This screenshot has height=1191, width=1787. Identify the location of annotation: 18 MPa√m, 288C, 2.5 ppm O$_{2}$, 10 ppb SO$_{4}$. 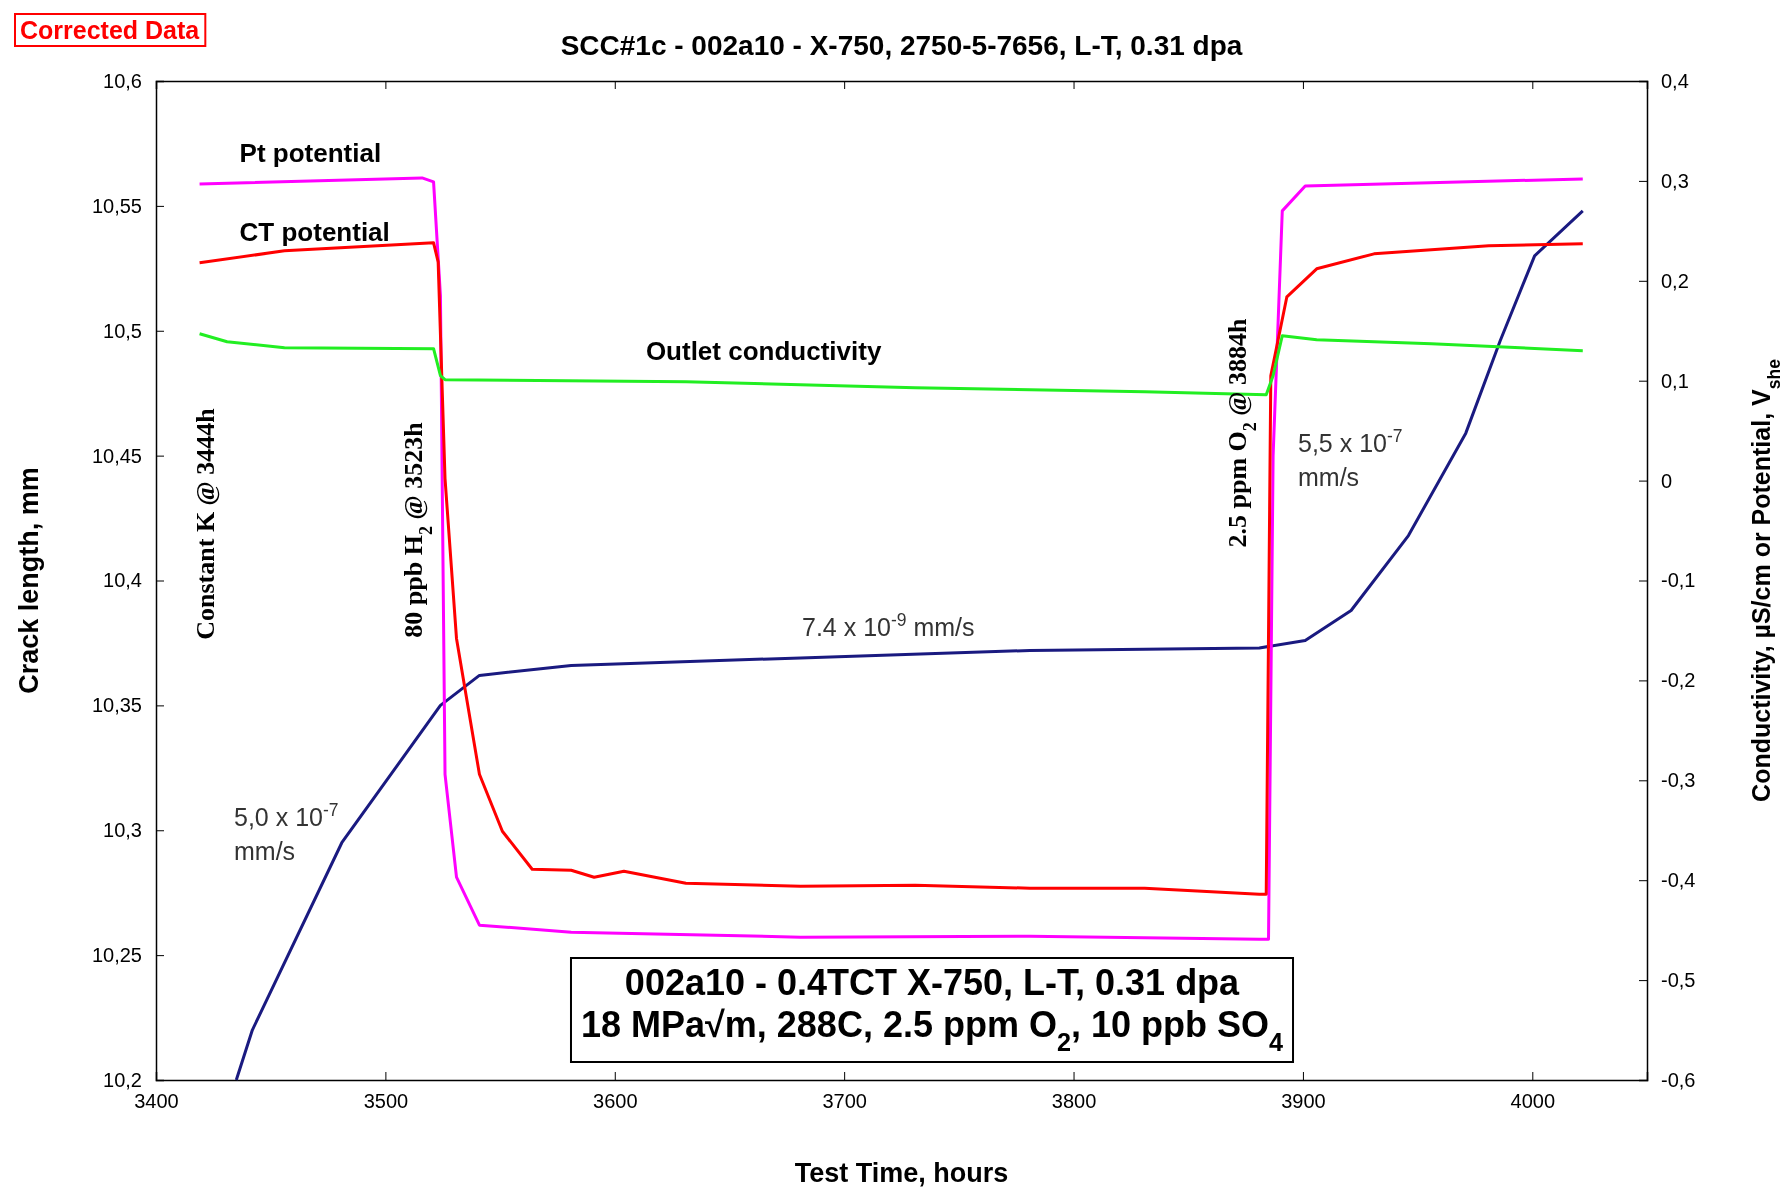
(932, 1030).